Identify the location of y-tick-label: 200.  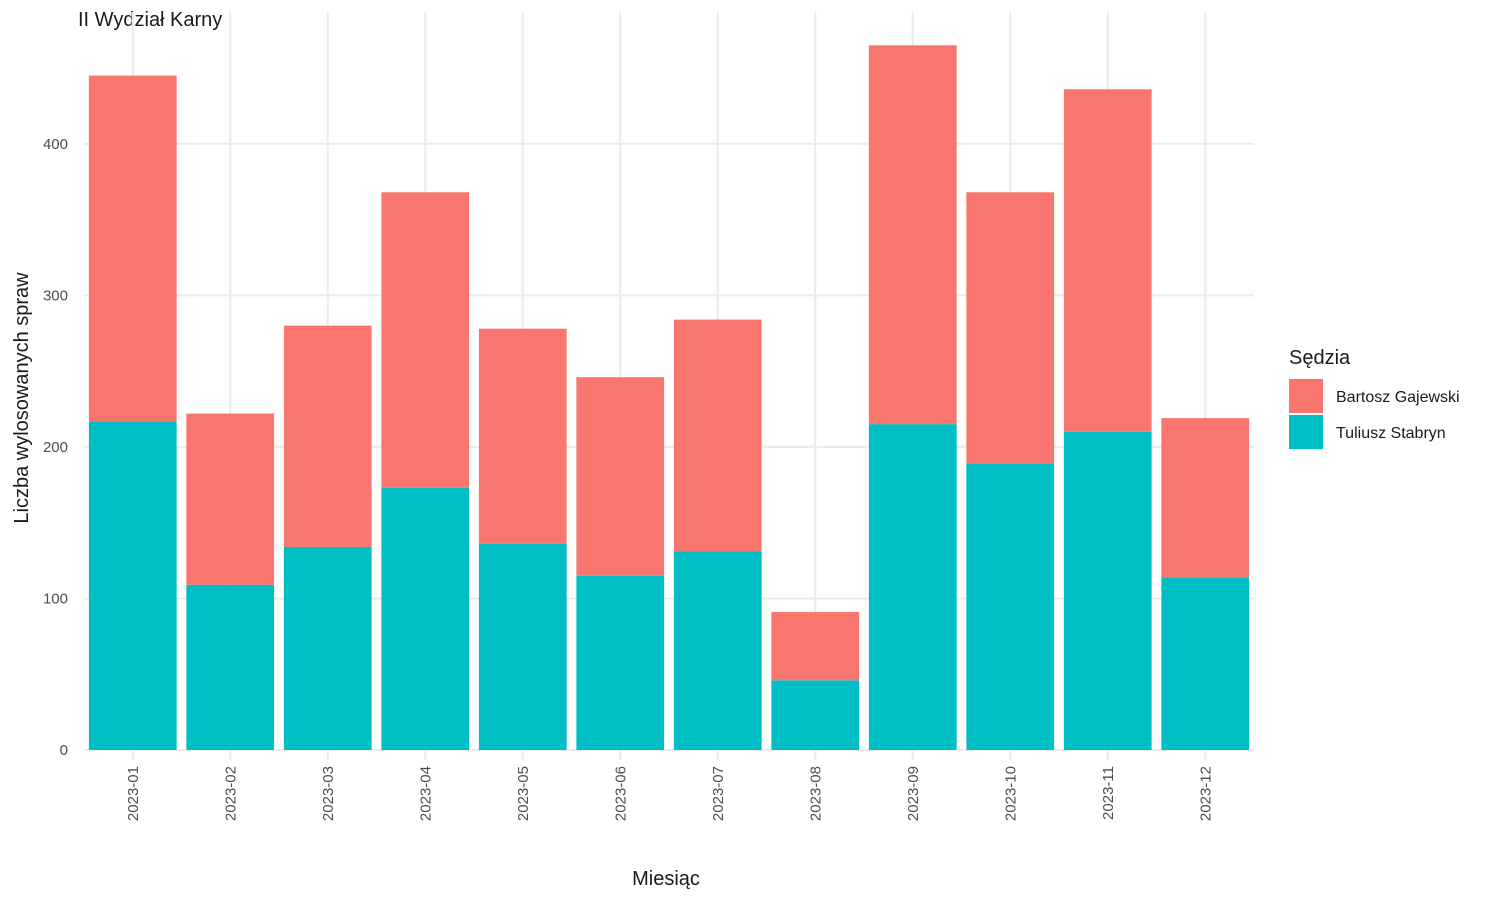
(55, 447).